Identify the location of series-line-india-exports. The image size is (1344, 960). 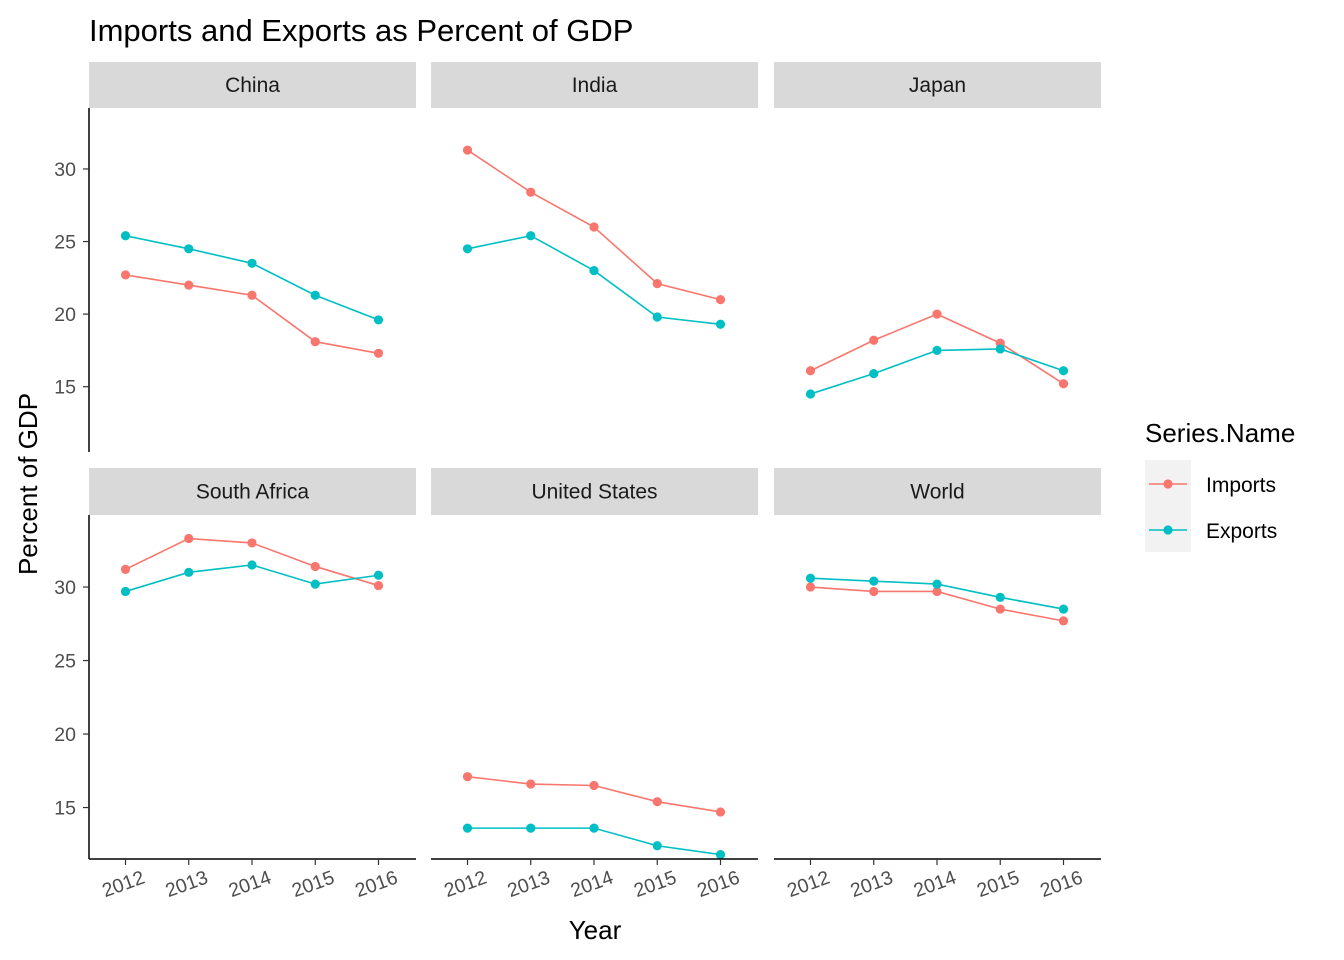
(594, 280).